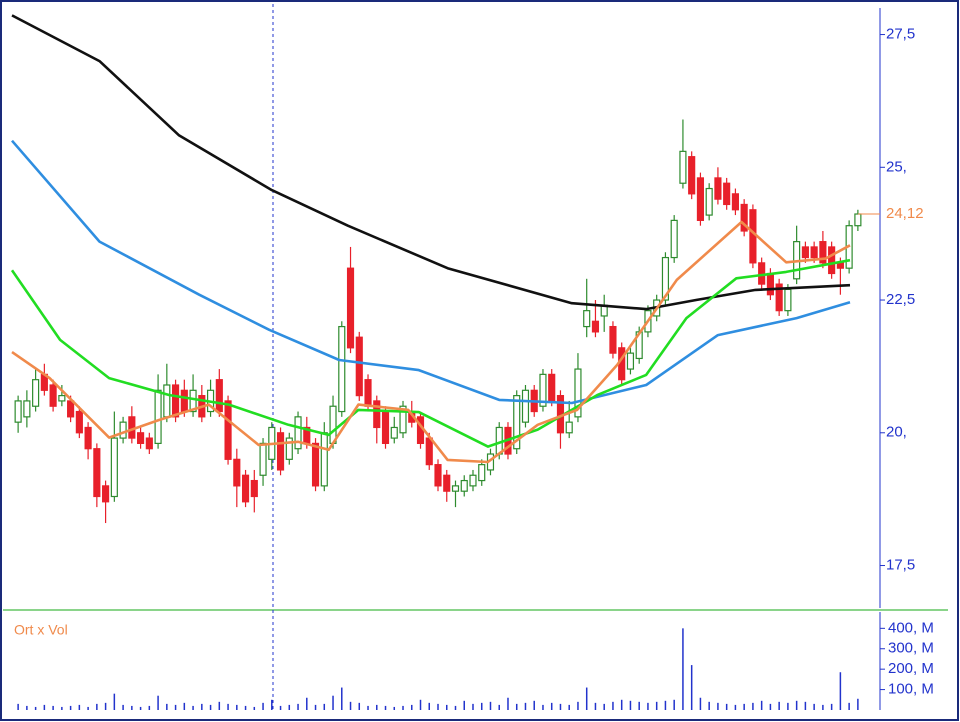  I want to click on y-tick-label: 100, M, so click(911, 689).